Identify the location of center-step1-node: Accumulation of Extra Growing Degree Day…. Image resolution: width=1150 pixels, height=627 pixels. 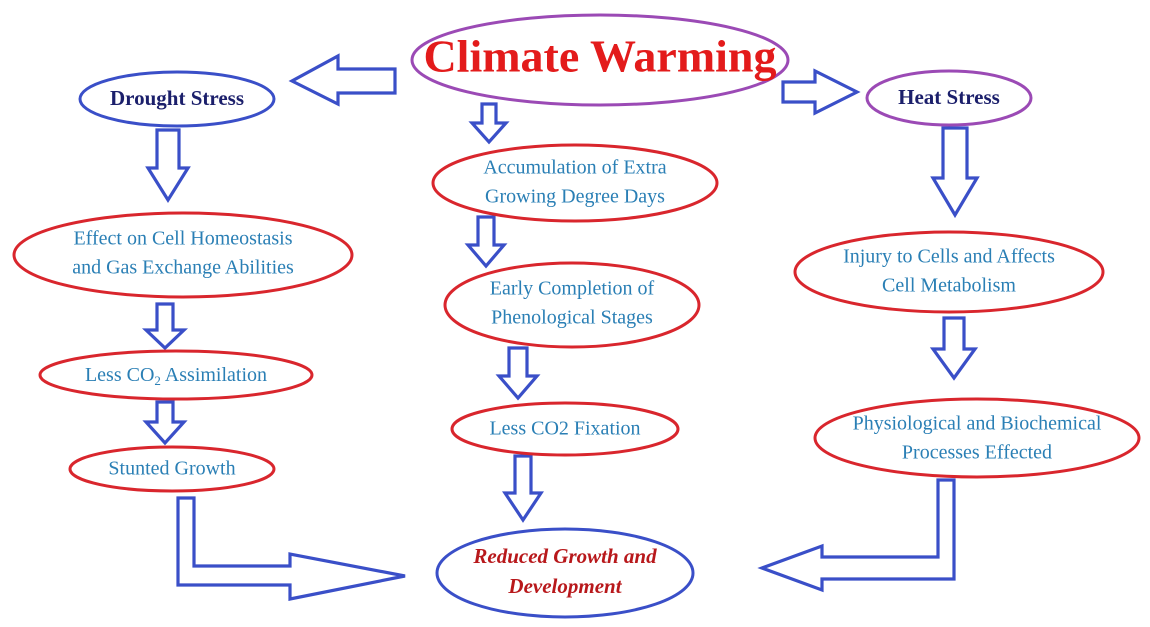
(575, 183).